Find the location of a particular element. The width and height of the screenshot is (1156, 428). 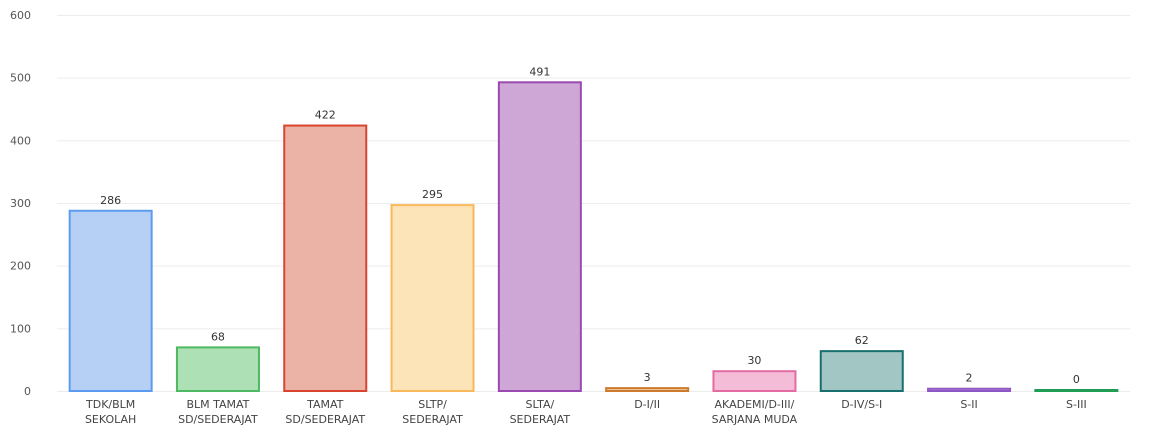

x-tick-label-line: TDK/BLM is located at coordinates (110, 404).